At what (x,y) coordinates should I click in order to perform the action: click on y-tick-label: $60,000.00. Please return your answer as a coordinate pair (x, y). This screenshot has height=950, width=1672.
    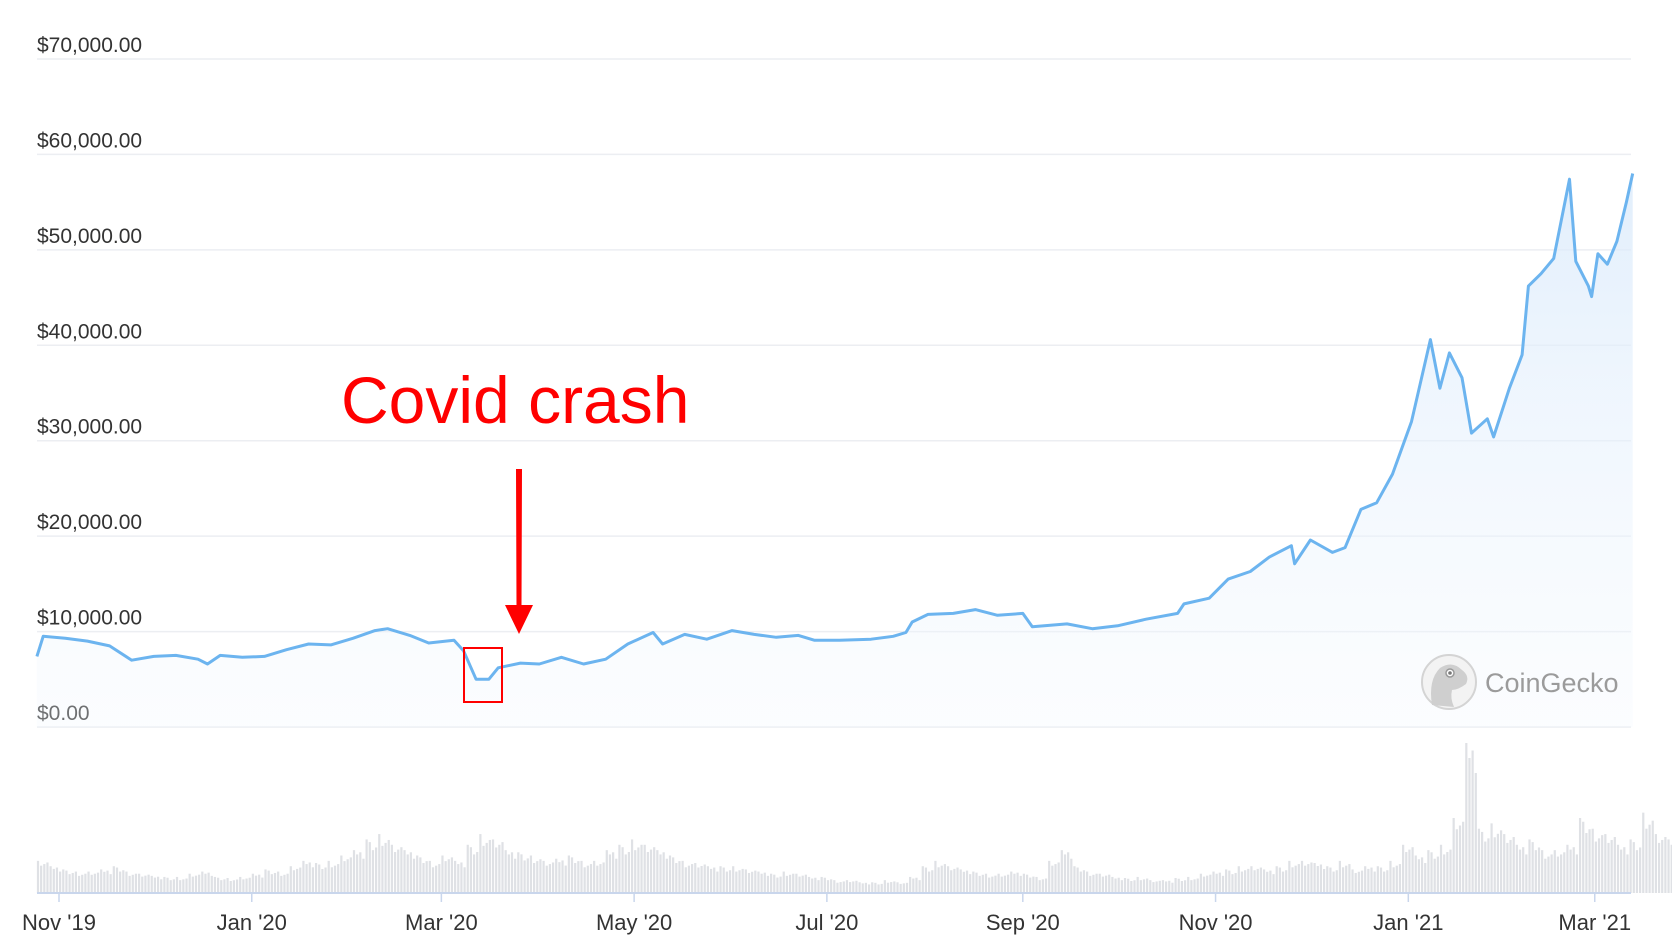
    Looking at the image, I should click on (89, 140).